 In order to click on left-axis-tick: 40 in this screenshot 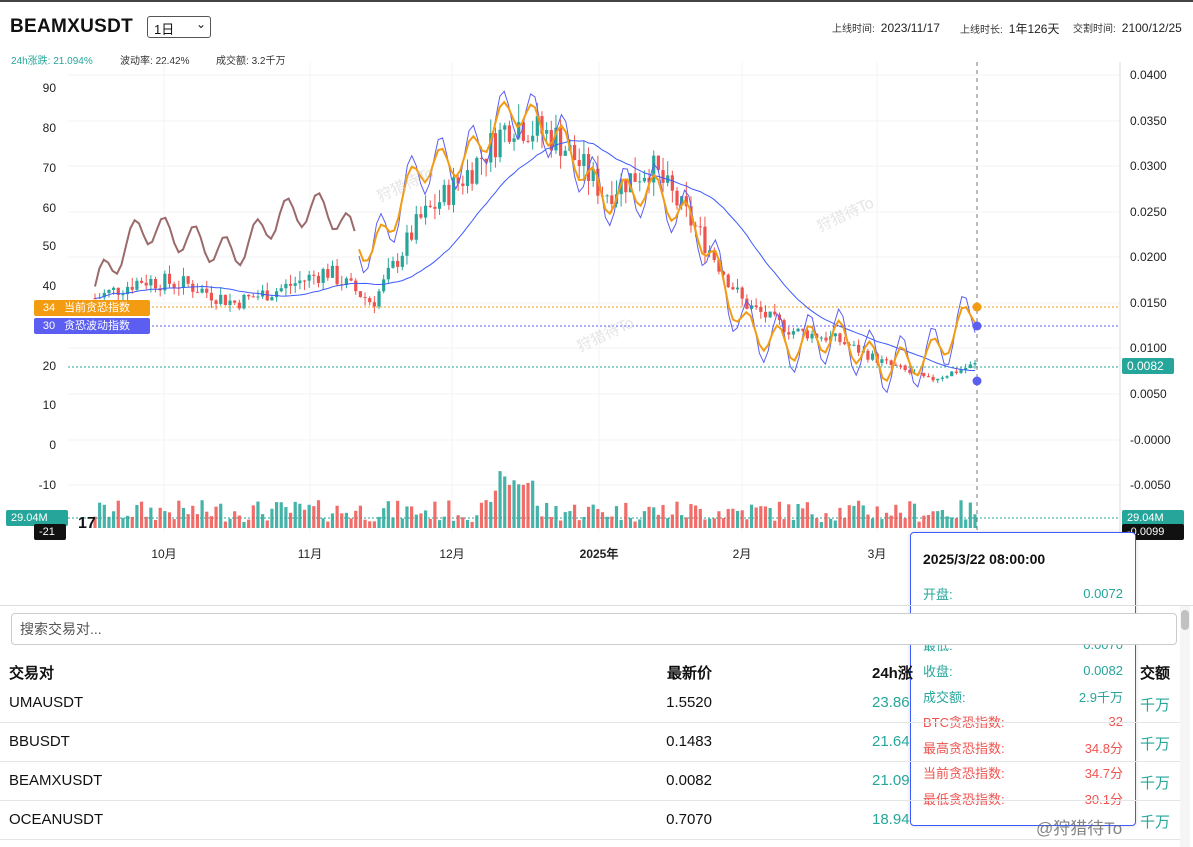, I will do `click(50, 286)`.